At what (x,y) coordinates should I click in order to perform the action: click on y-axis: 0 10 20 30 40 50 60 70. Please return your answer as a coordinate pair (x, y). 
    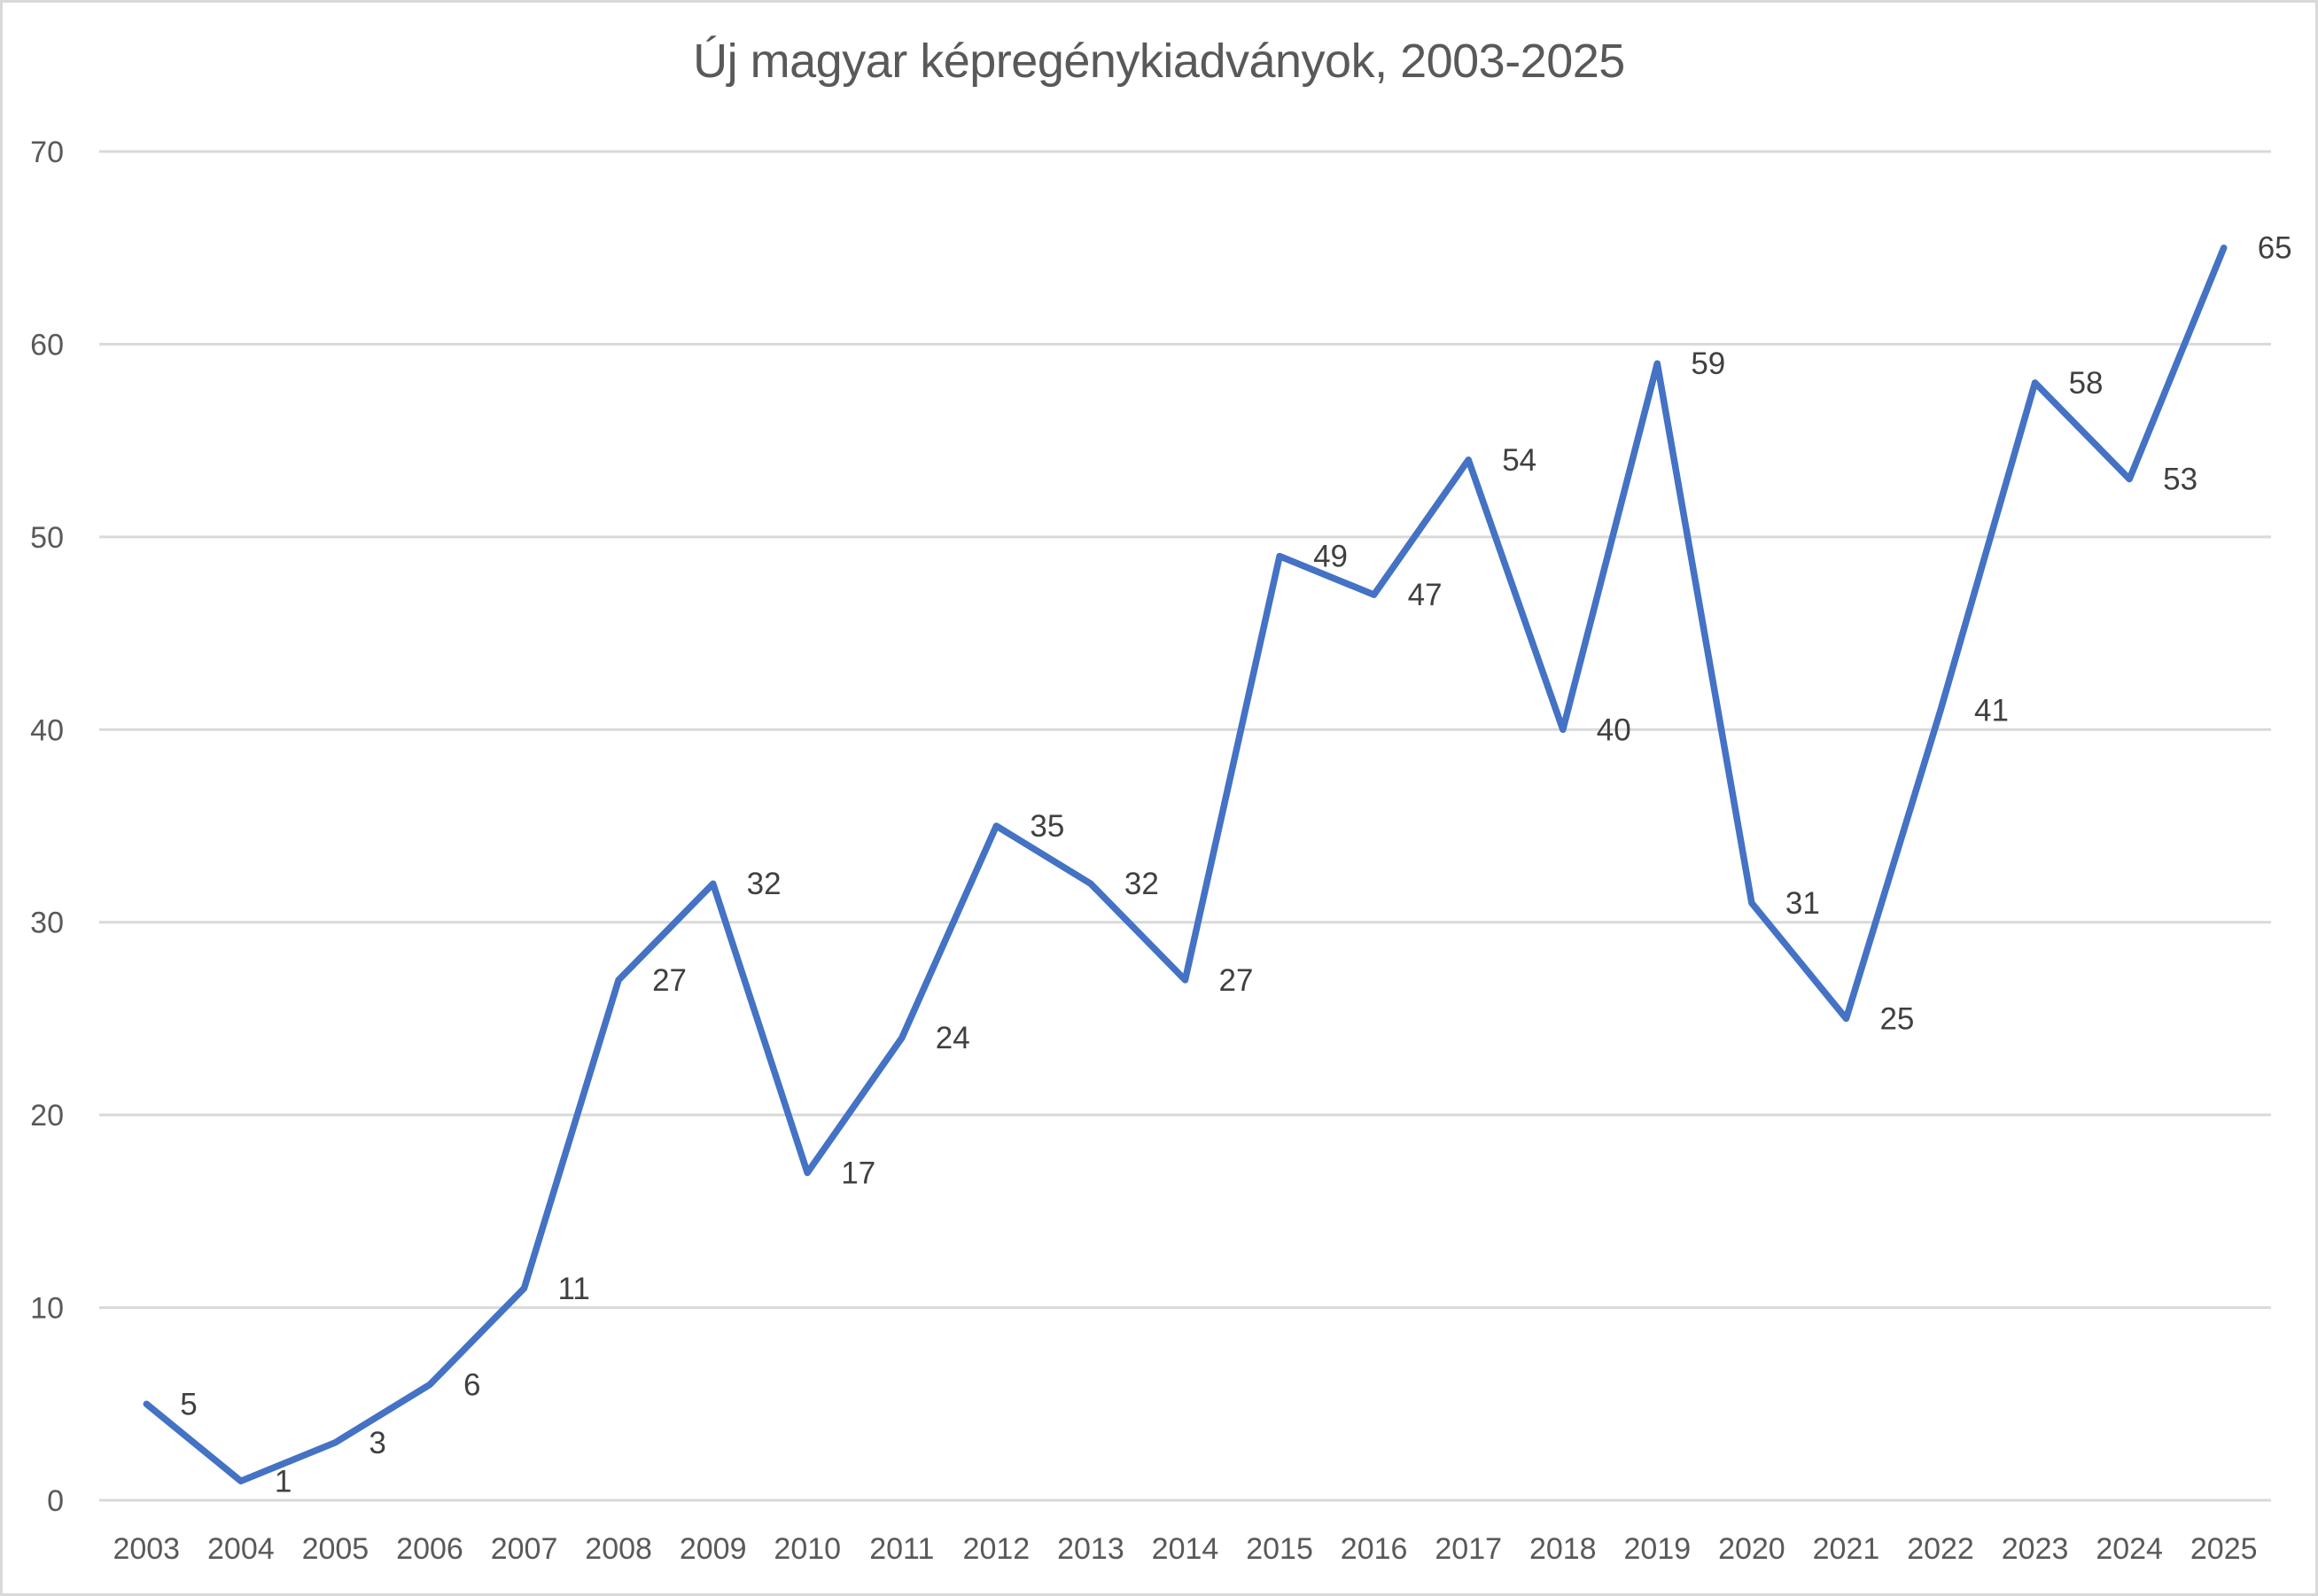
    Looking at the image, I should click on (47, 827).